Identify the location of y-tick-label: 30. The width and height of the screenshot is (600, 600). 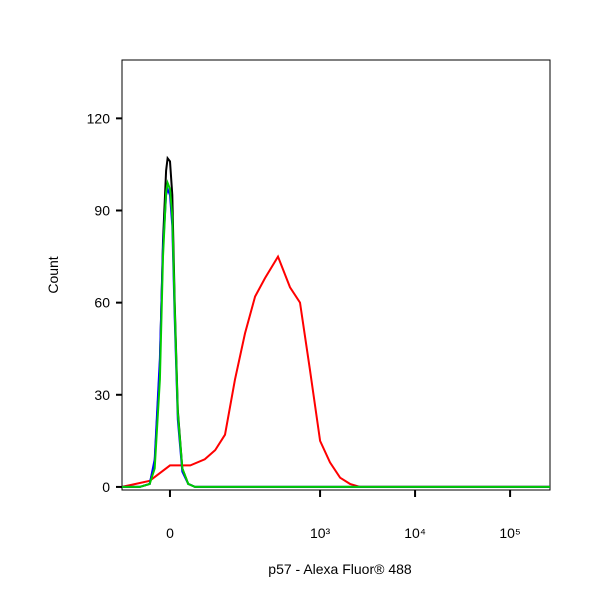
(102, 395).